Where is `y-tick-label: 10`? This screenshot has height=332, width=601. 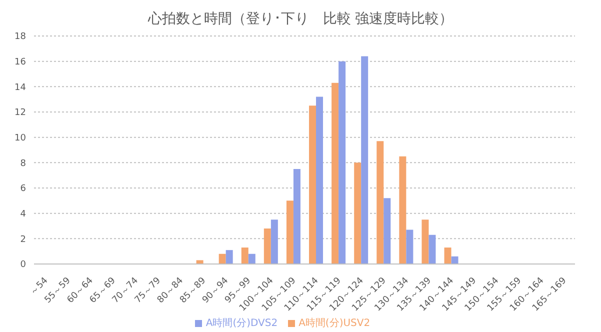
y-tick-label: 10 is located at coordinates (20, 139).